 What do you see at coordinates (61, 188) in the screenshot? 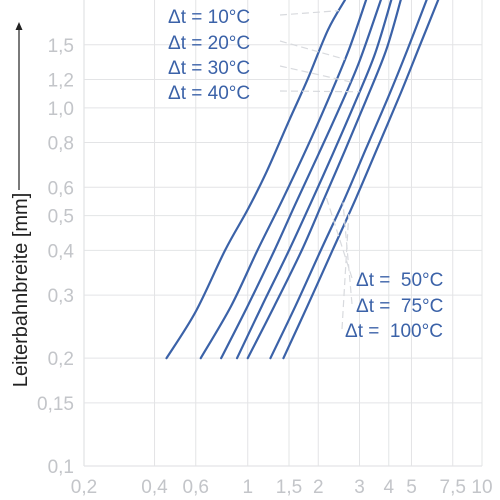
I see `y-tick-label: 0,6` at bounding box center [61, 188].